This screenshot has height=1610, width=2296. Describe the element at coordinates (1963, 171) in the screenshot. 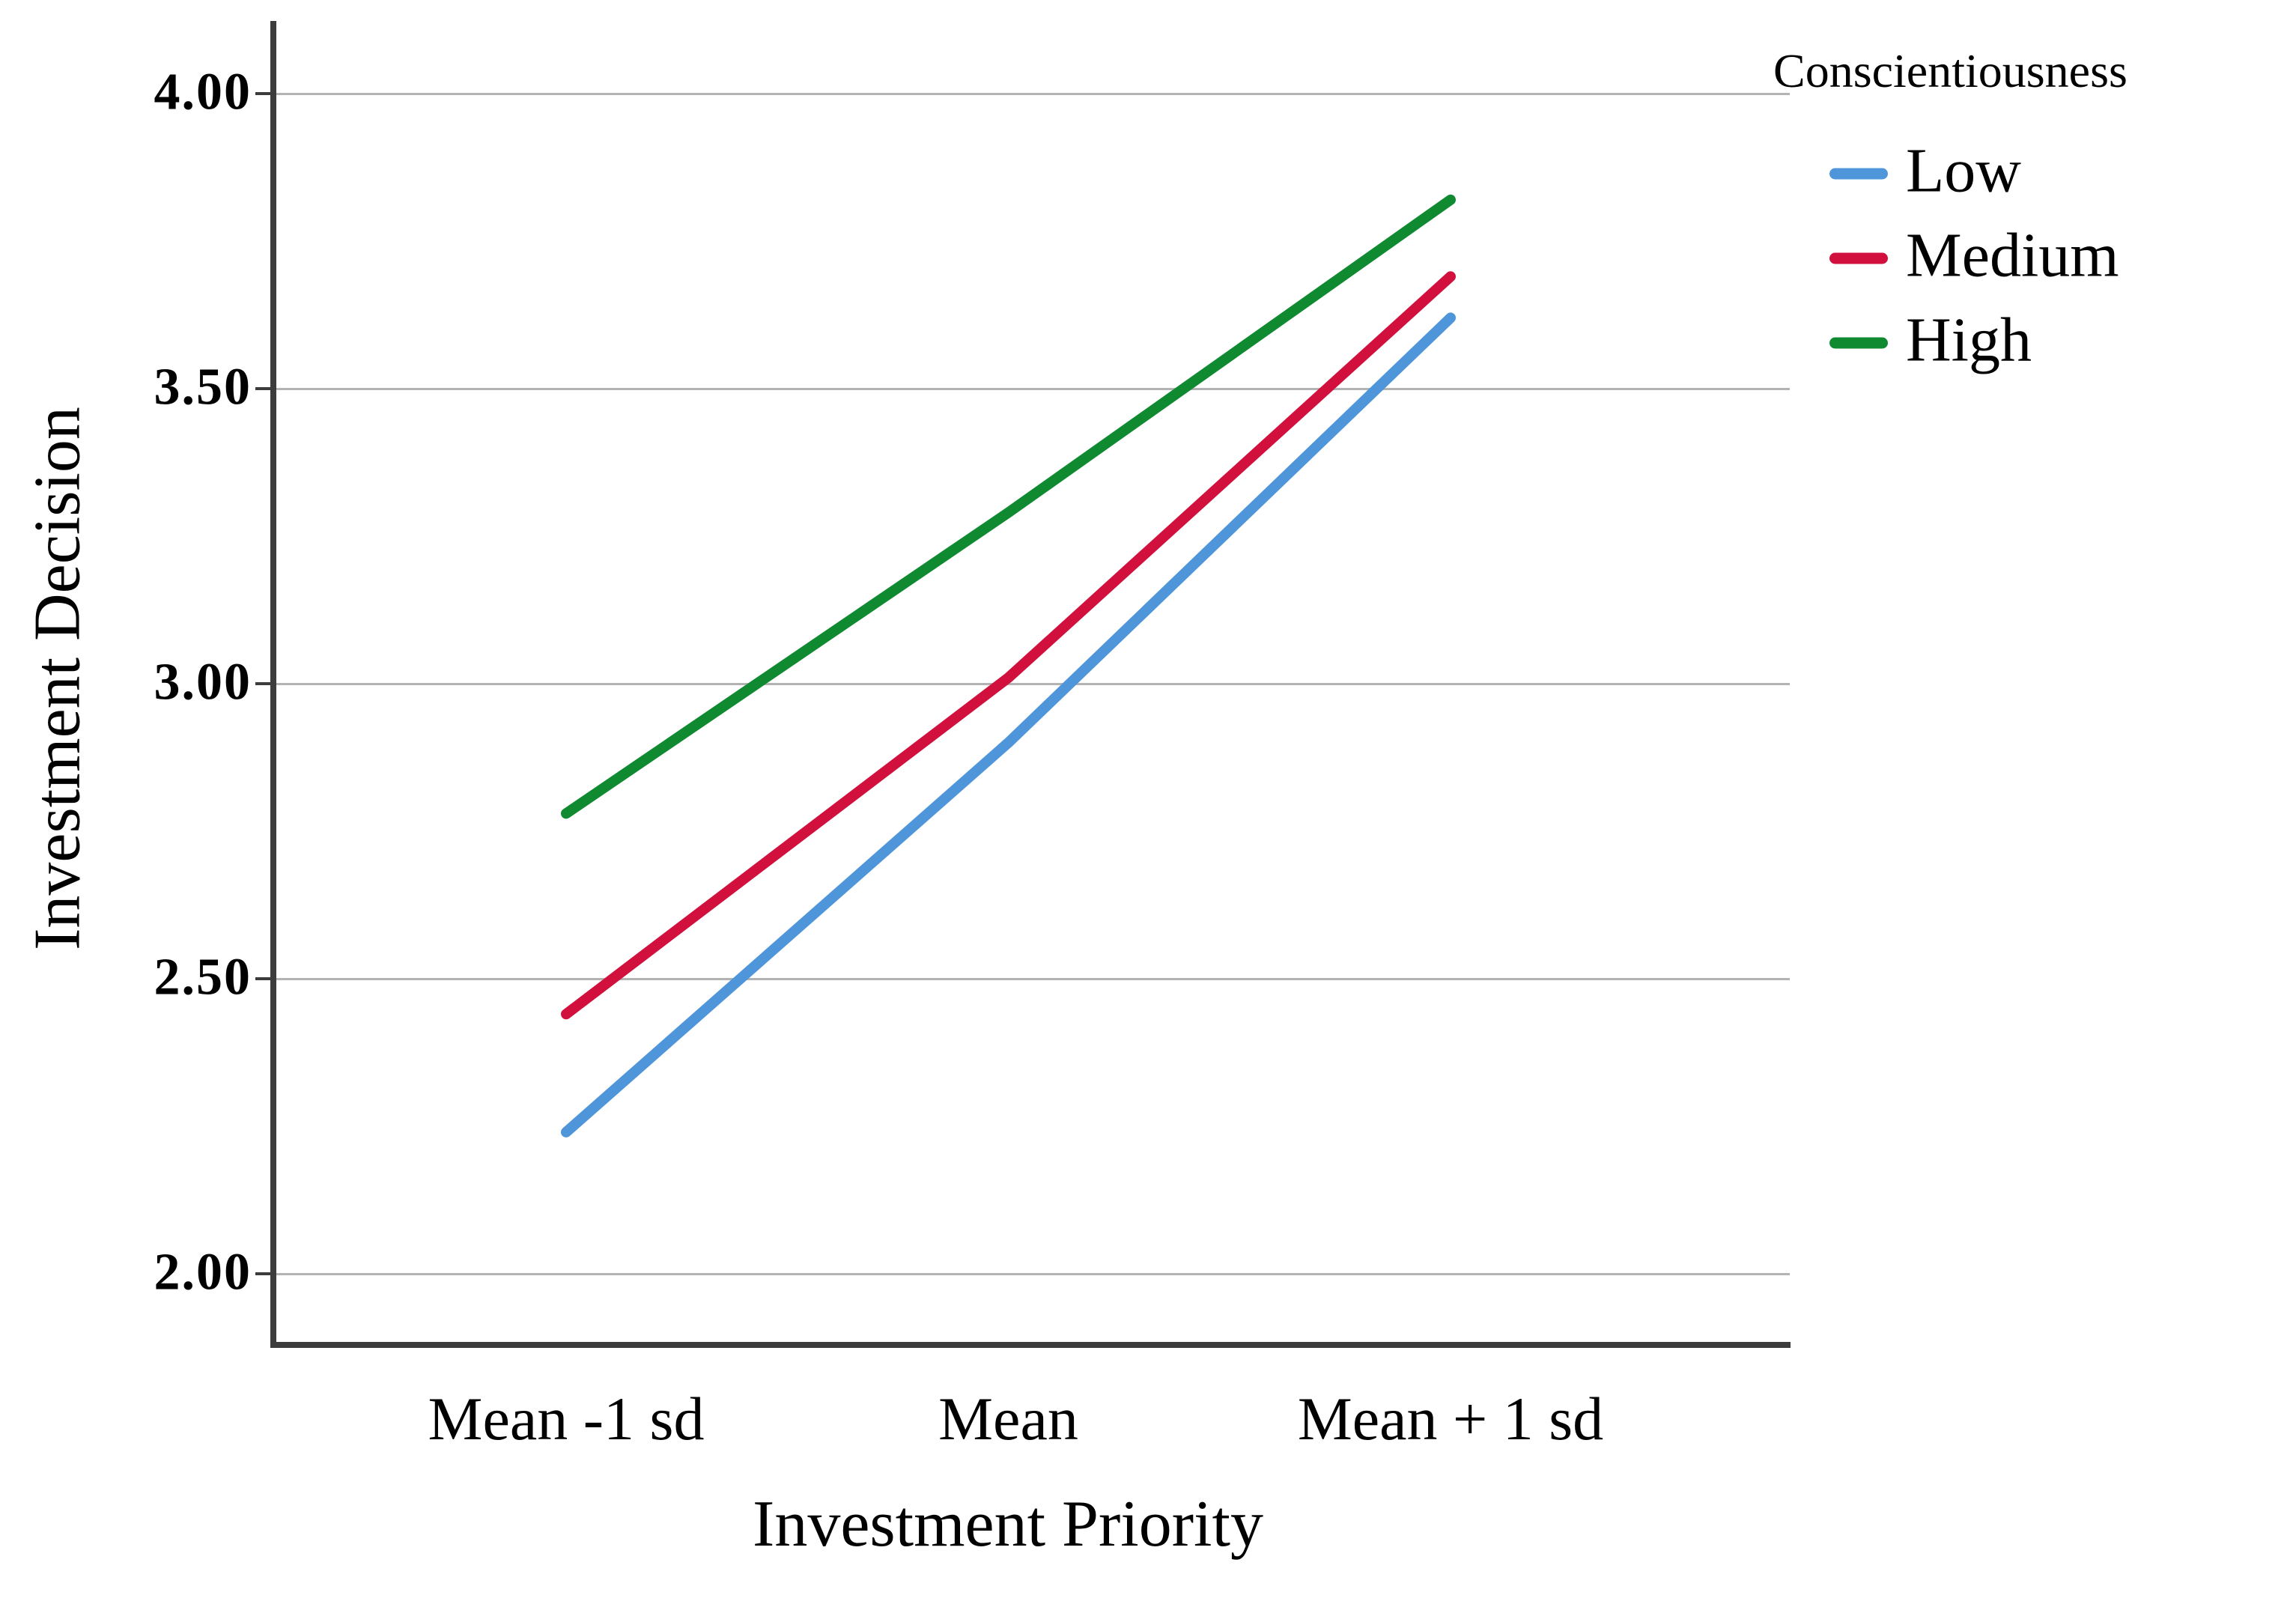

I see `legend-label-low: Low` at that location.